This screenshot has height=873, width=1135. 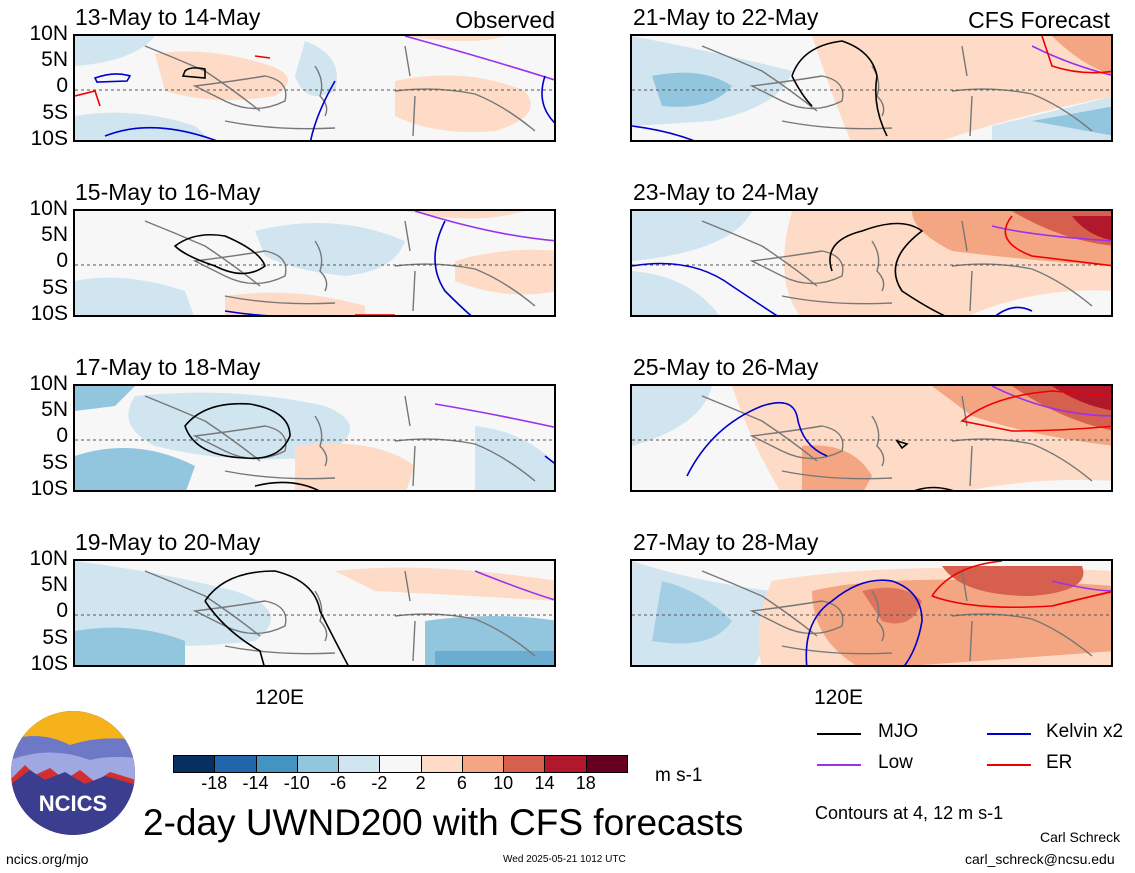 I want to click on footer-email: carl_schreck@ncsu.edu, so click(x=1040, y=859).